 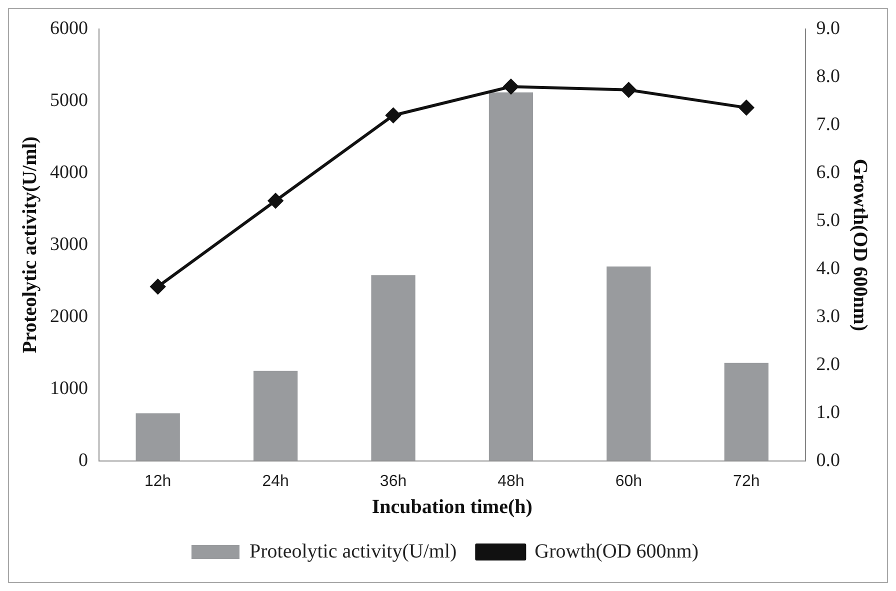 I want to click on y-axis-title: Proteolytic activity(U/ml), so click(x=30, y=245).